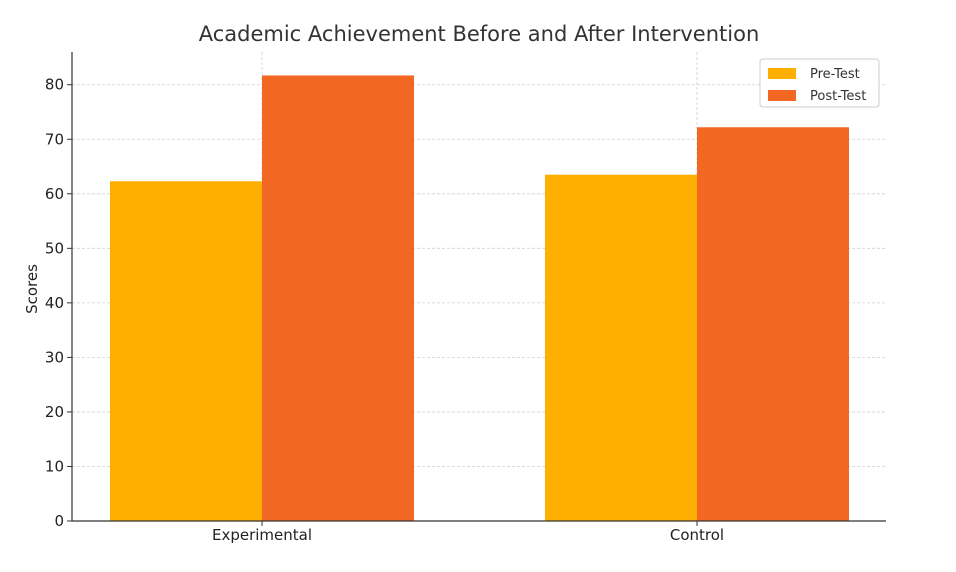 Image resolution: width=956 pixels, height=572 pixels. I want to click on y-tick-label: 30, so click(54, 357).